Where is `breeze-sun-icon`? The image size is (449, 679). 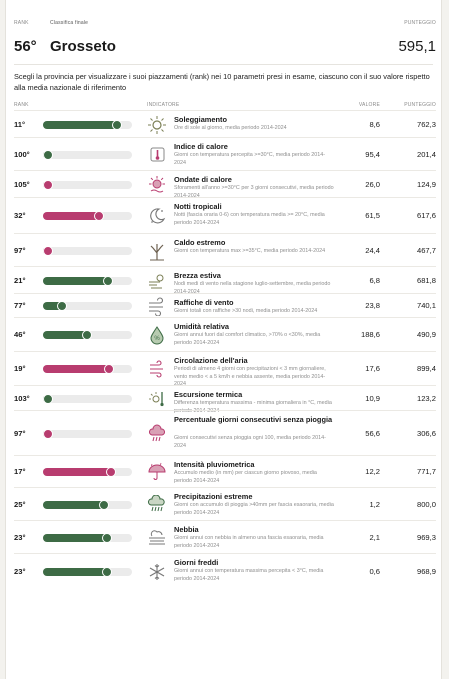 breeze-sun-icon is located at coordinates (157, 281).